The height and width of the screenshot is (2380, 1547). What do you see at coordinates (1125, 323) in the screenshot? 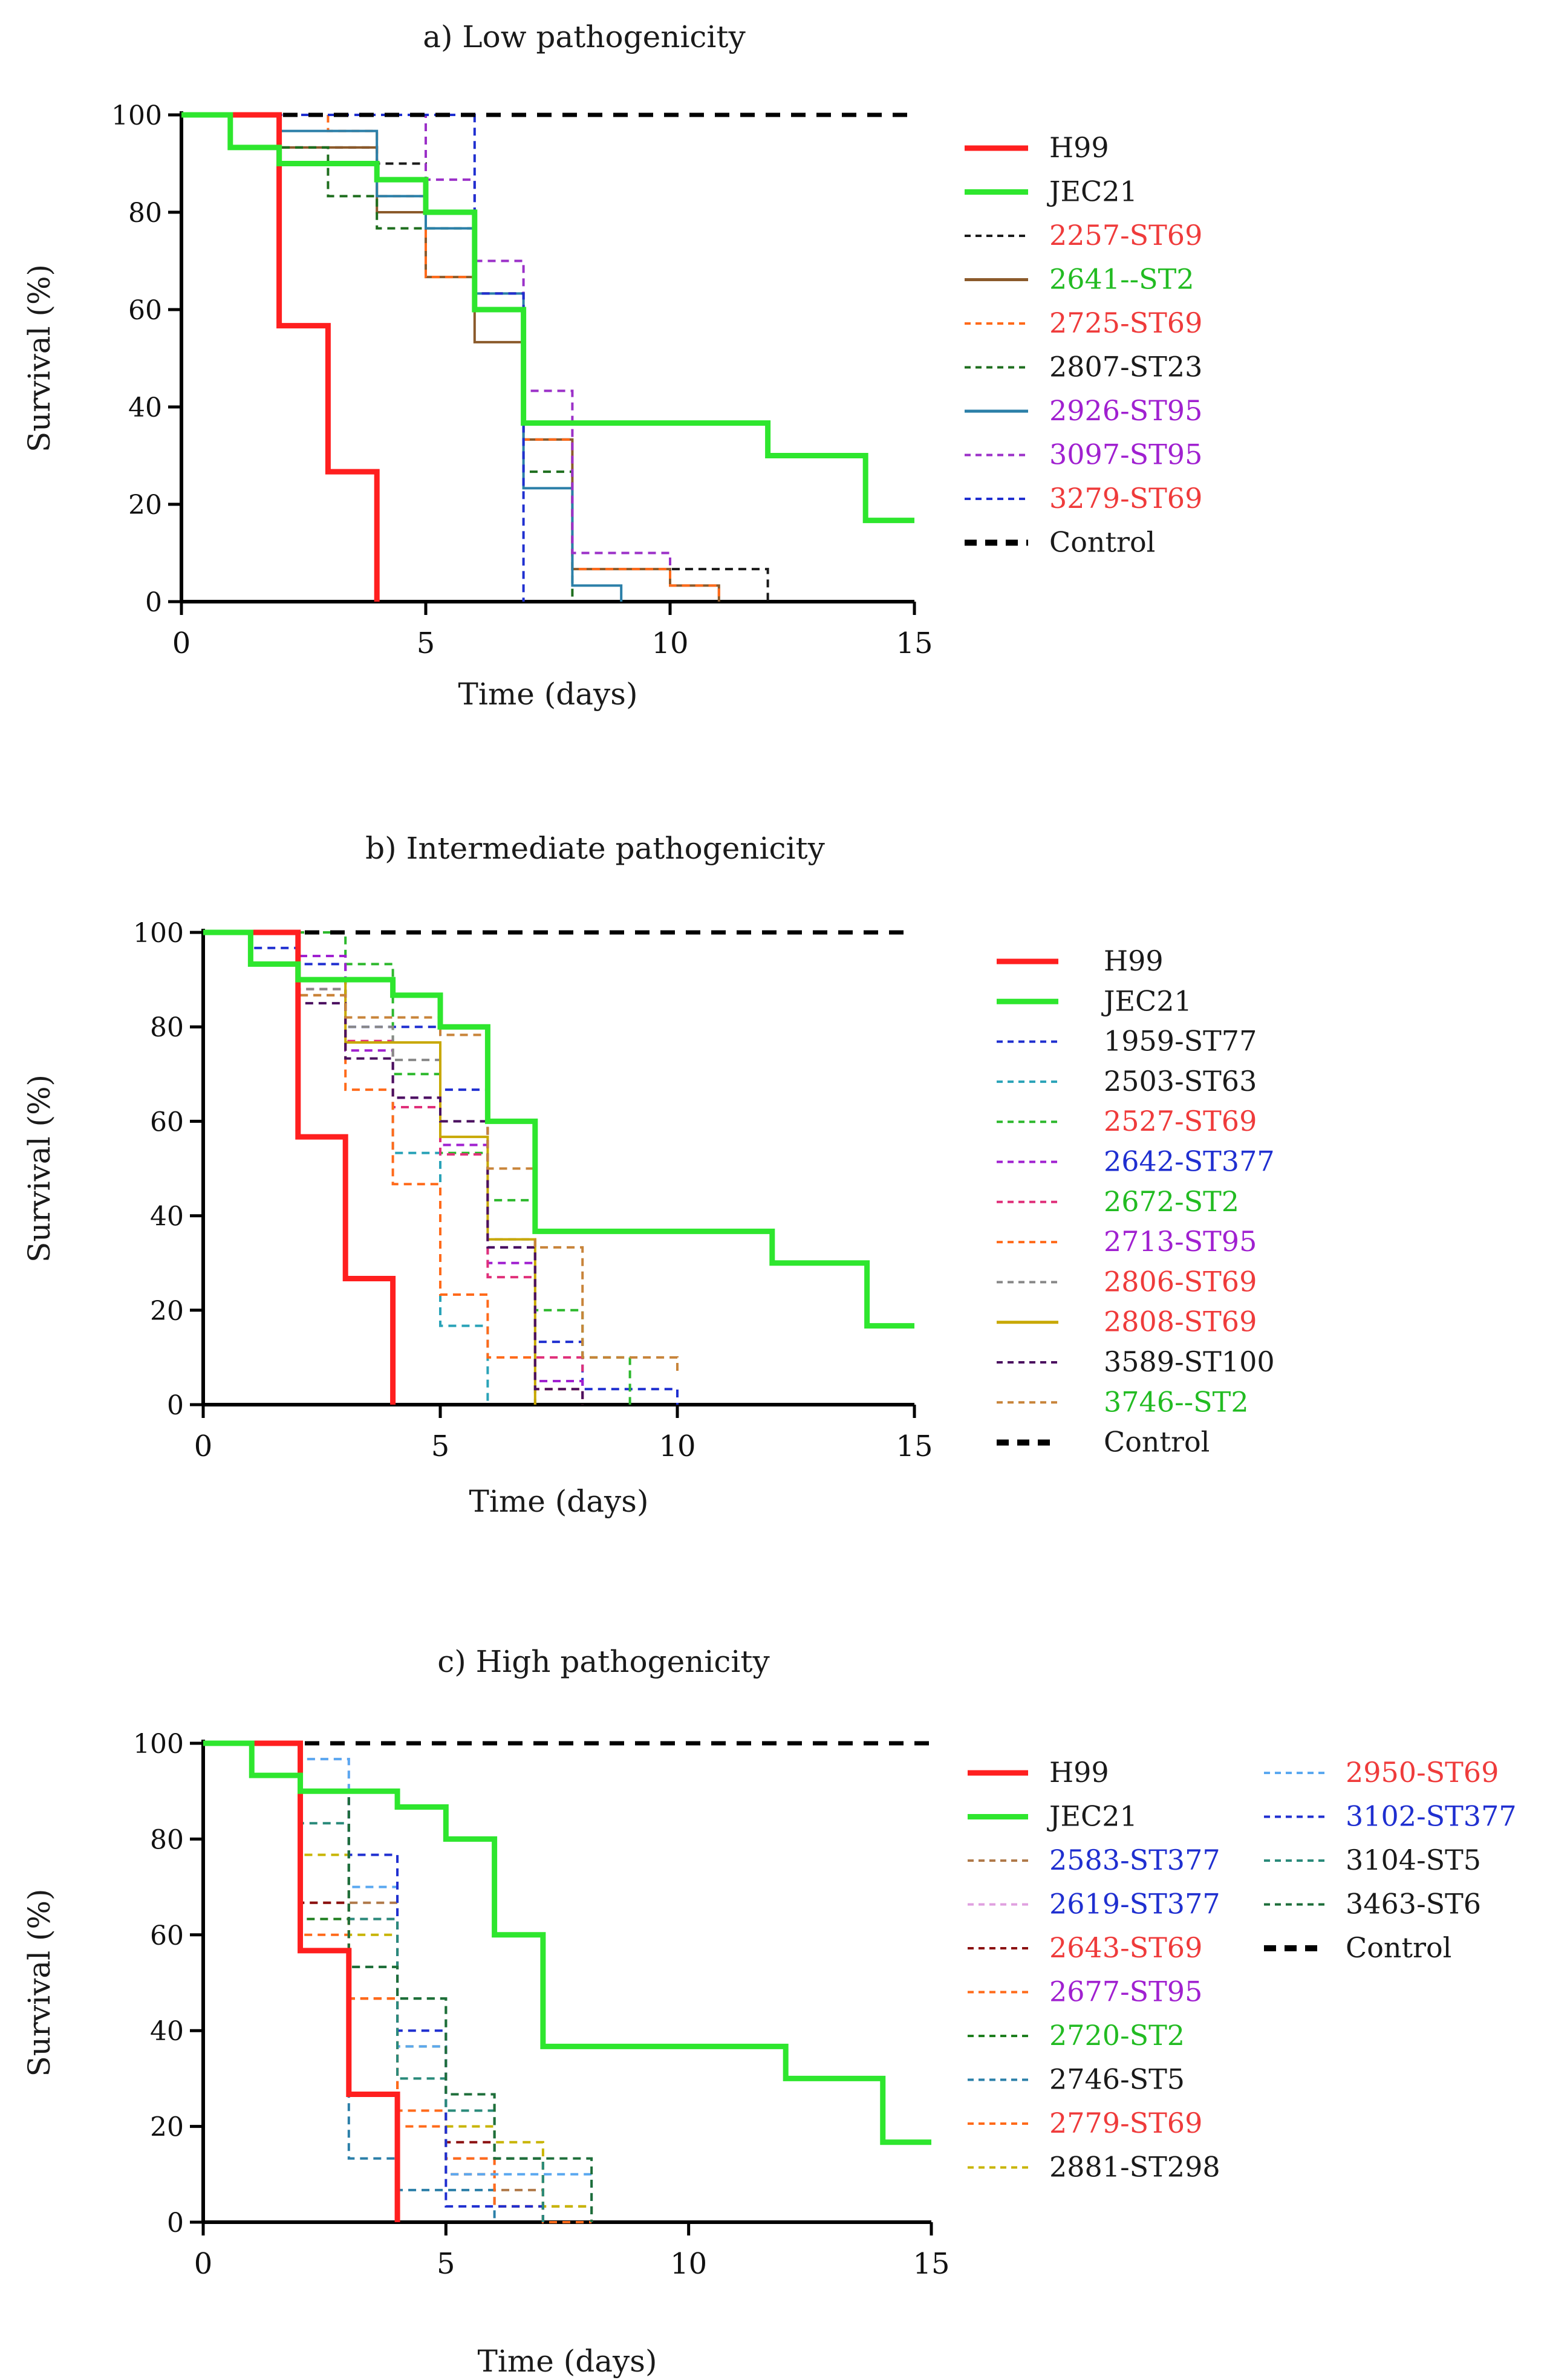
I see `legend-label: 2725-ST69` at bounding box center [1125, 323].